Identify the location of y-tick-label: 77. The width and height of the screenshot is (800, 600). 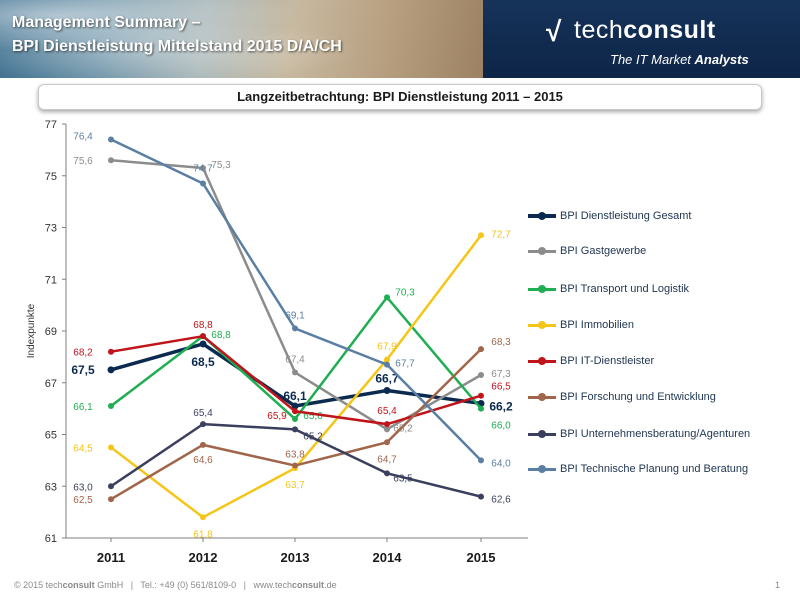
(51, 125).